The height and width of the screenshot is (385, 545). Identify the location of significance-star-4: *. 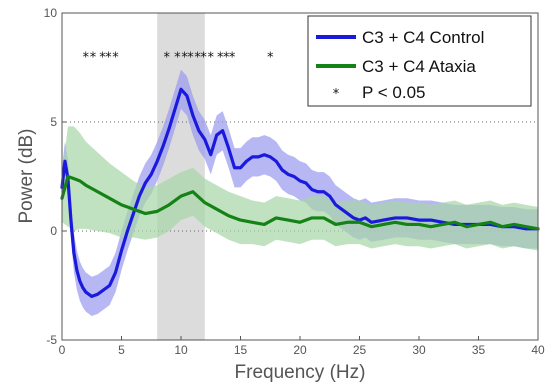
(115, 58).